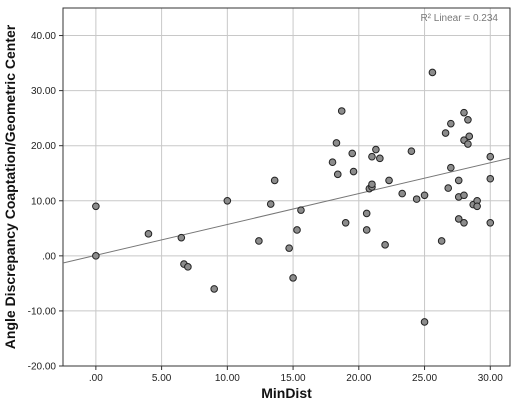 The width and height of the screenshot is (520, 404). I want to click on x-axis: .00 5.00 10.00 15.00 20.00 25.00 30.00, so click(296, 375).